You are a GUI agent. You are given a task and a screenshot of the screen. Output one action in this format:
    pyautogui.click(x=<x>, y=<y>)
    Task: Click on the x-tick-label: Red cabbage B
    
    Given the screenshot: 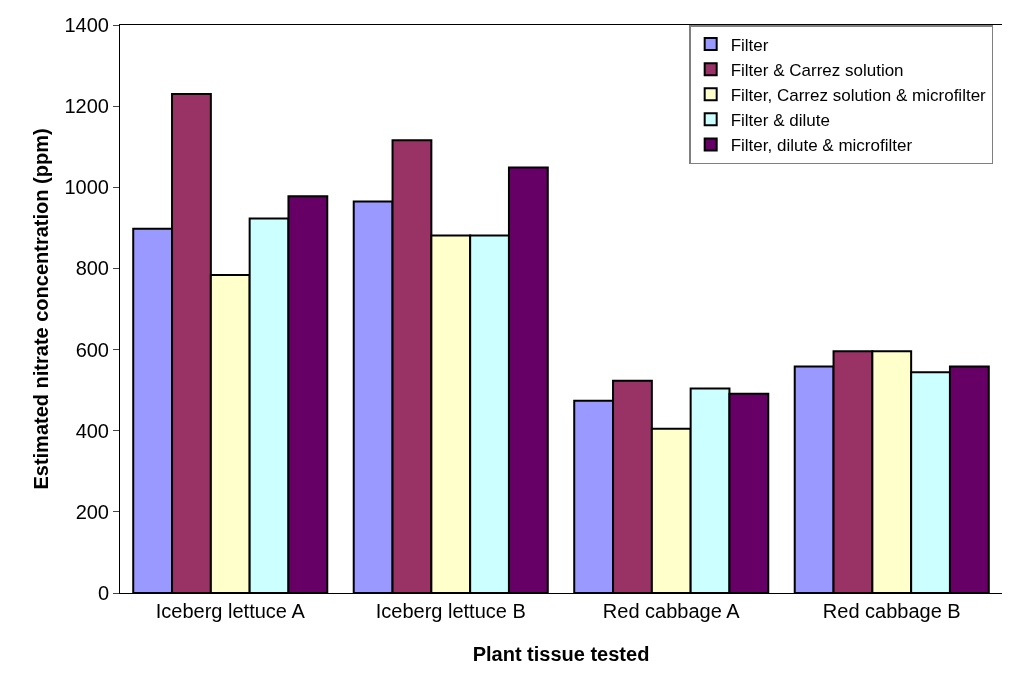 What is the action you would take?
    pyautogui.click(x=891, y=611)
    